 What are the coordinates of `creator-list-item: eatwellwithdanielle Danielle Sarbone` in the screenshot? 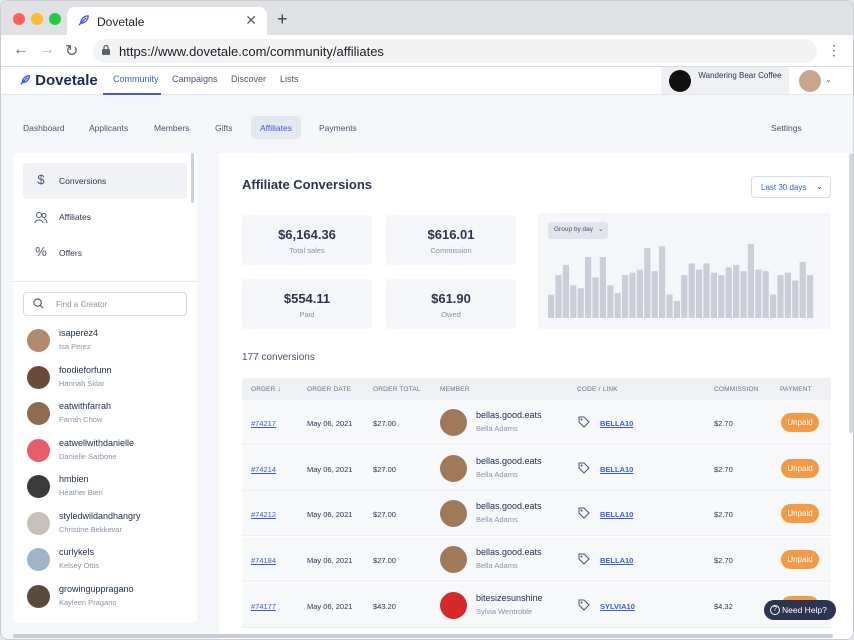 It's located at (109, 451).